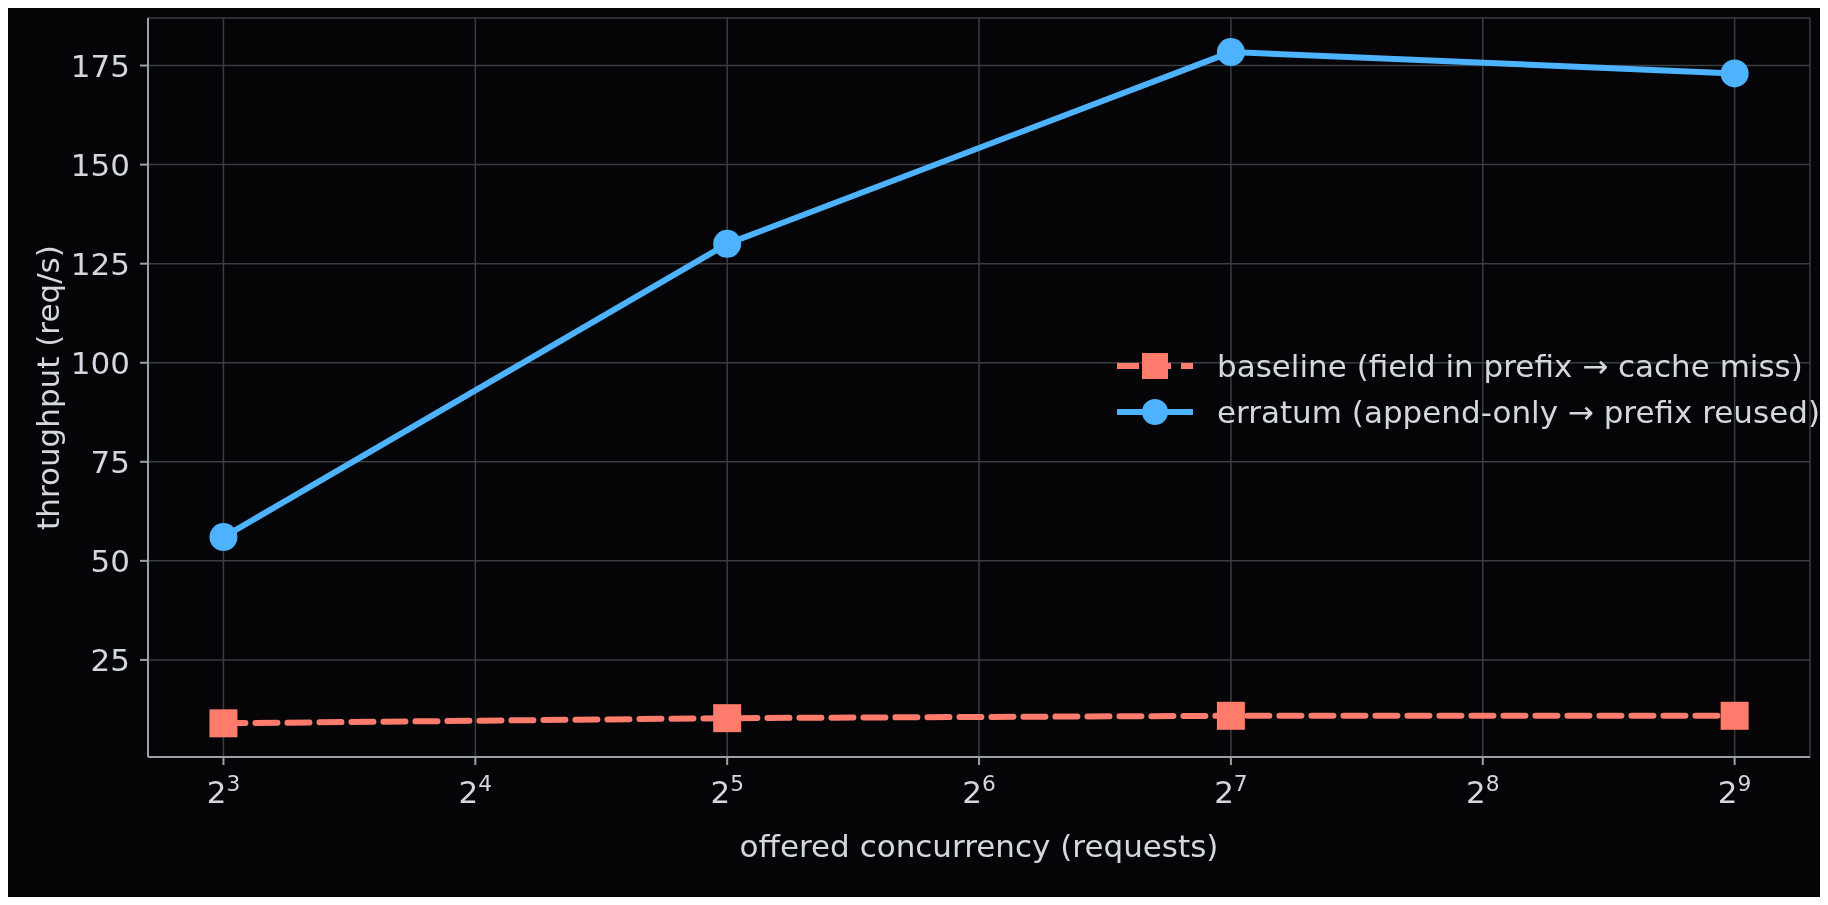 The width and height of the screenshot is (1828, 905). I want to click on x-tick-label: 2$^{3}$, so click(223, 790).